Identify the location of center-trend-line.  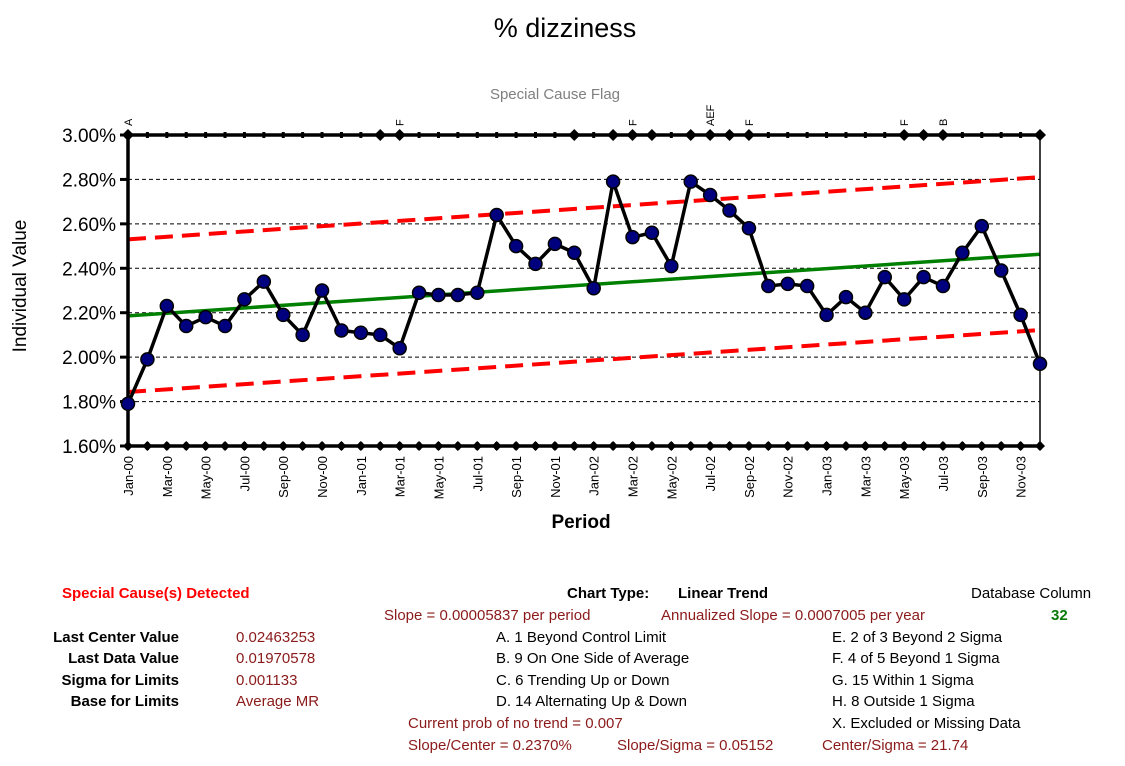
(584, 285).